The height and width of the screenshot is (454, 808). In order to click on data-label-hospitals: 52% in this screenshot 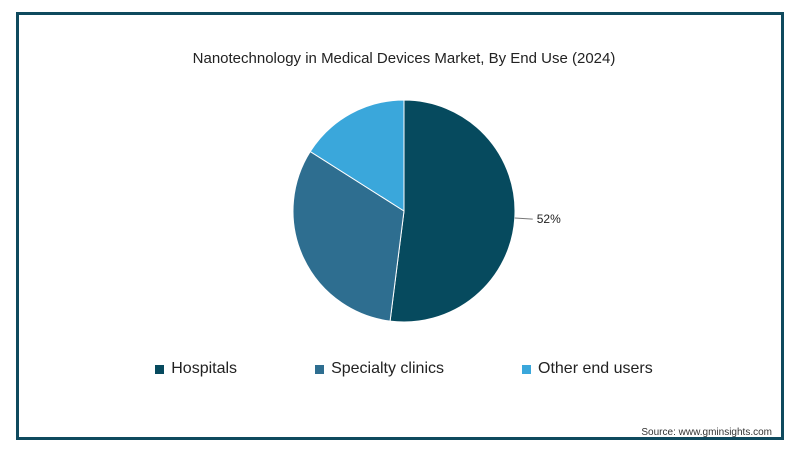, I will do `click(549, 219)`.